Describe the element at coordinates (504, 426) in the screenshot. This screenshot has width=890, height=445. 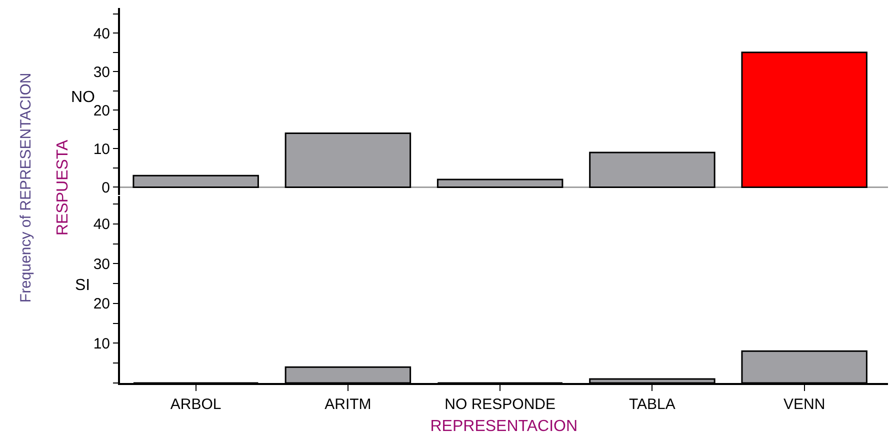
I see `x-axis-title: REPRESENTACION` at that location.